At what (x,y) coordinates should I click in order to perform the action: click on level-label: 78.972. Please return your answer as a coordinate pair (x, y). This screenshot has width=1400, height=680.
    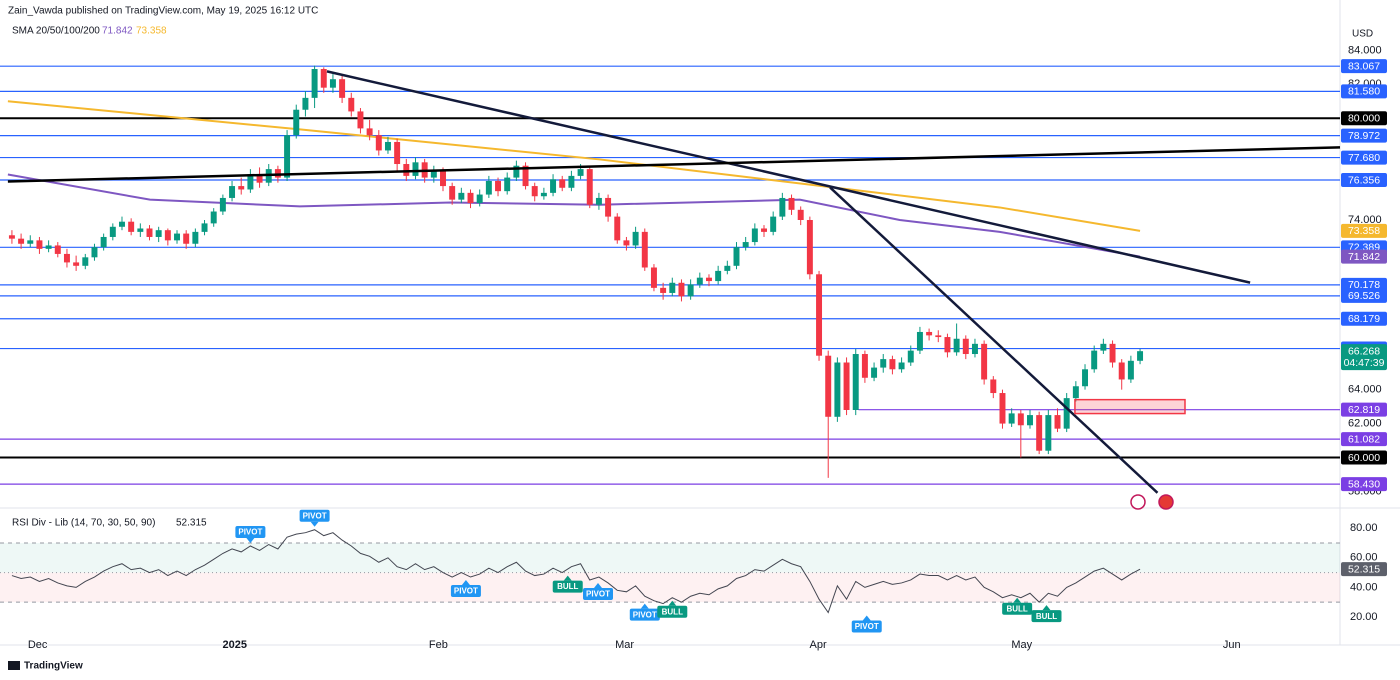
    Looking at the image, I should click on (1364, 136).